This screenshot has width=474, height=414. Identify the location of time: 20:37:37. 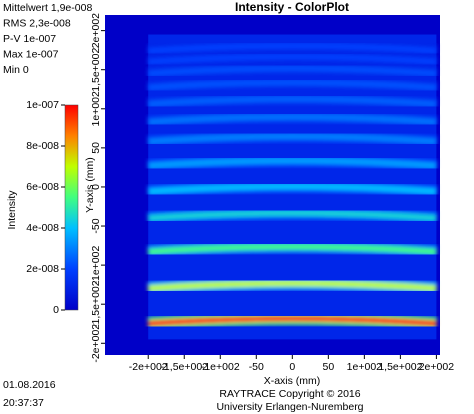
(23, 403).